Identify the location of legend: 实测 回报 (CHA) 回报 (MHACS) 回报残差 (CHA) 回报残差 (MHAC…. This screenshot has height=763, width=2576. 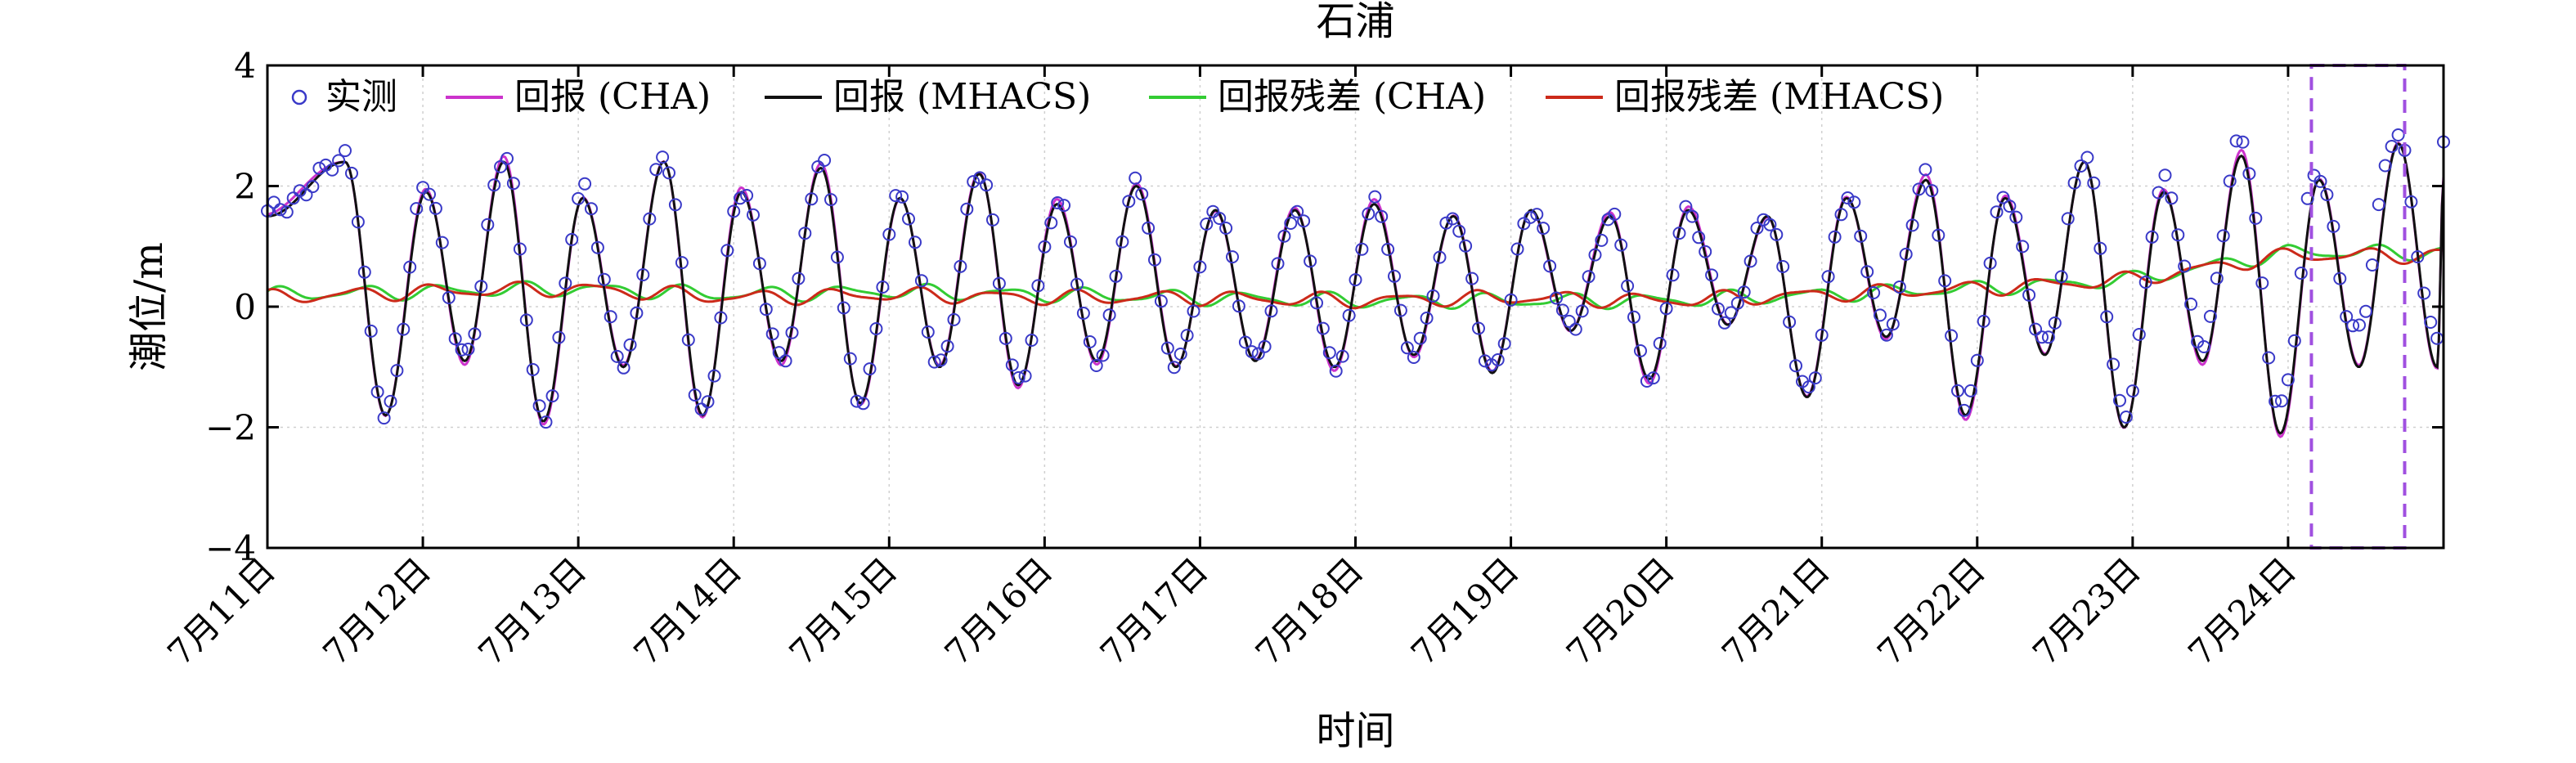
(1117, 97).